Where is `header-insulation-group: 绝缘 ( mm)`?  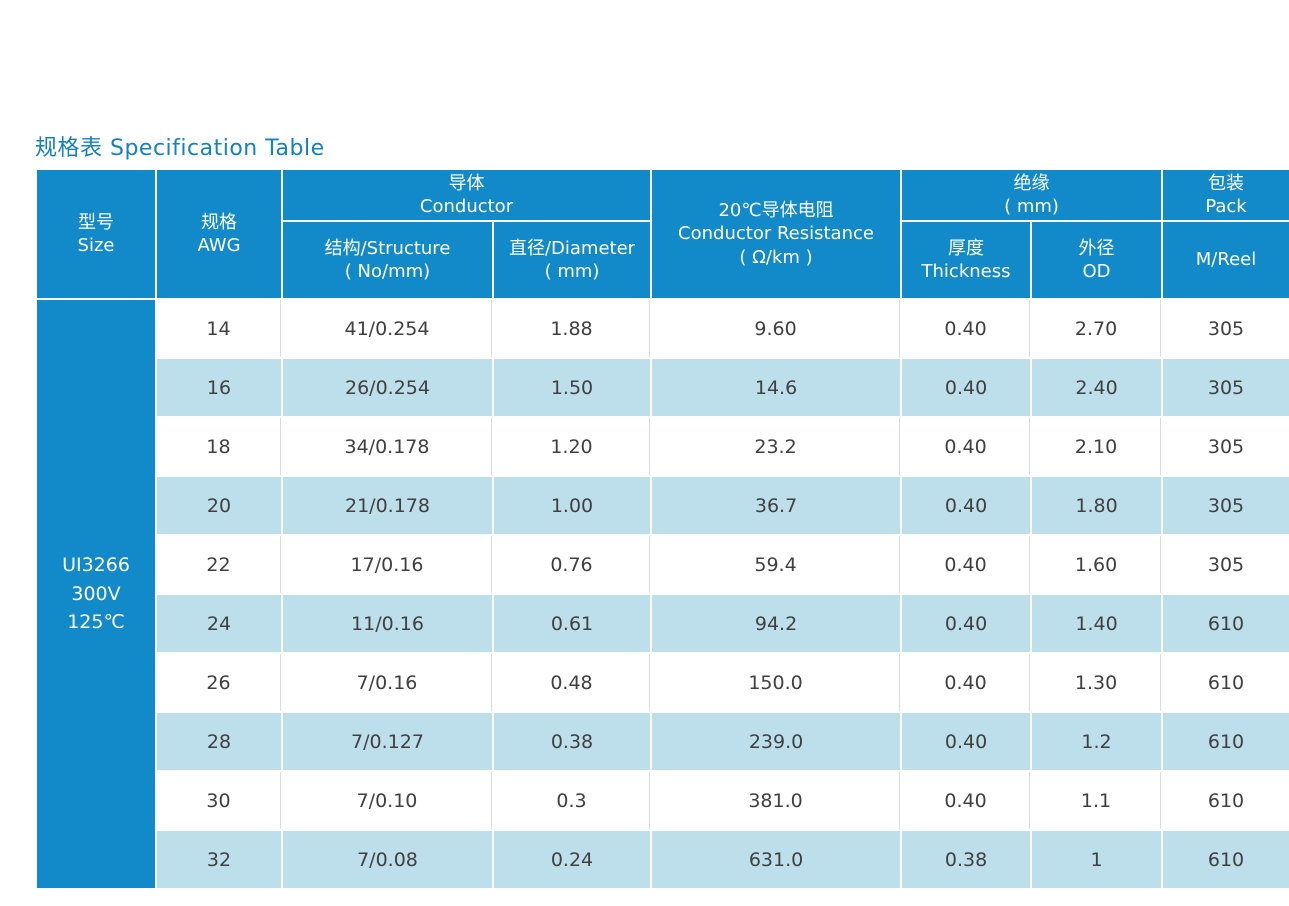
header-insulation-group: 绝缘 ( mm) is located at coordinates (1032, 195).